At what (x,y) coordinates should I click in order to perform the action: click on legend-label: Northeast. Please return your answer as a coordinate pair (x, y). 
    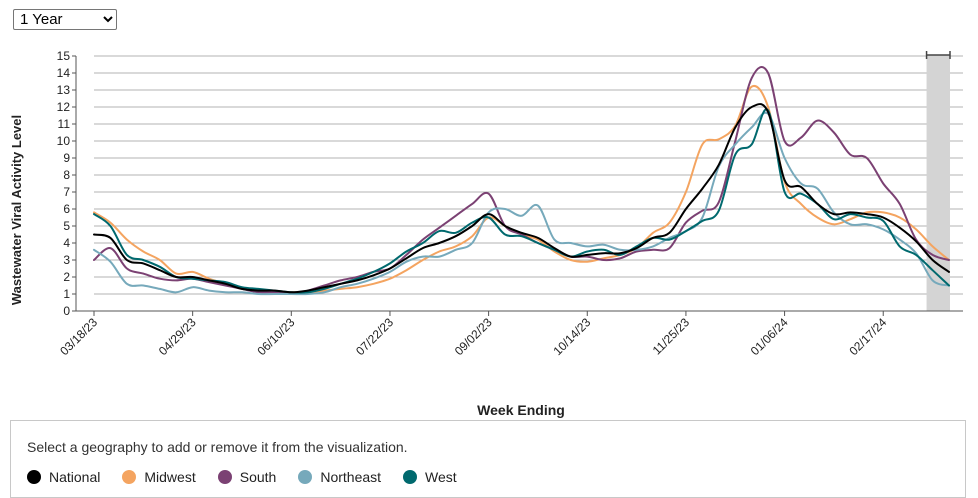
    Looking at the image, I should click on (351, 477).